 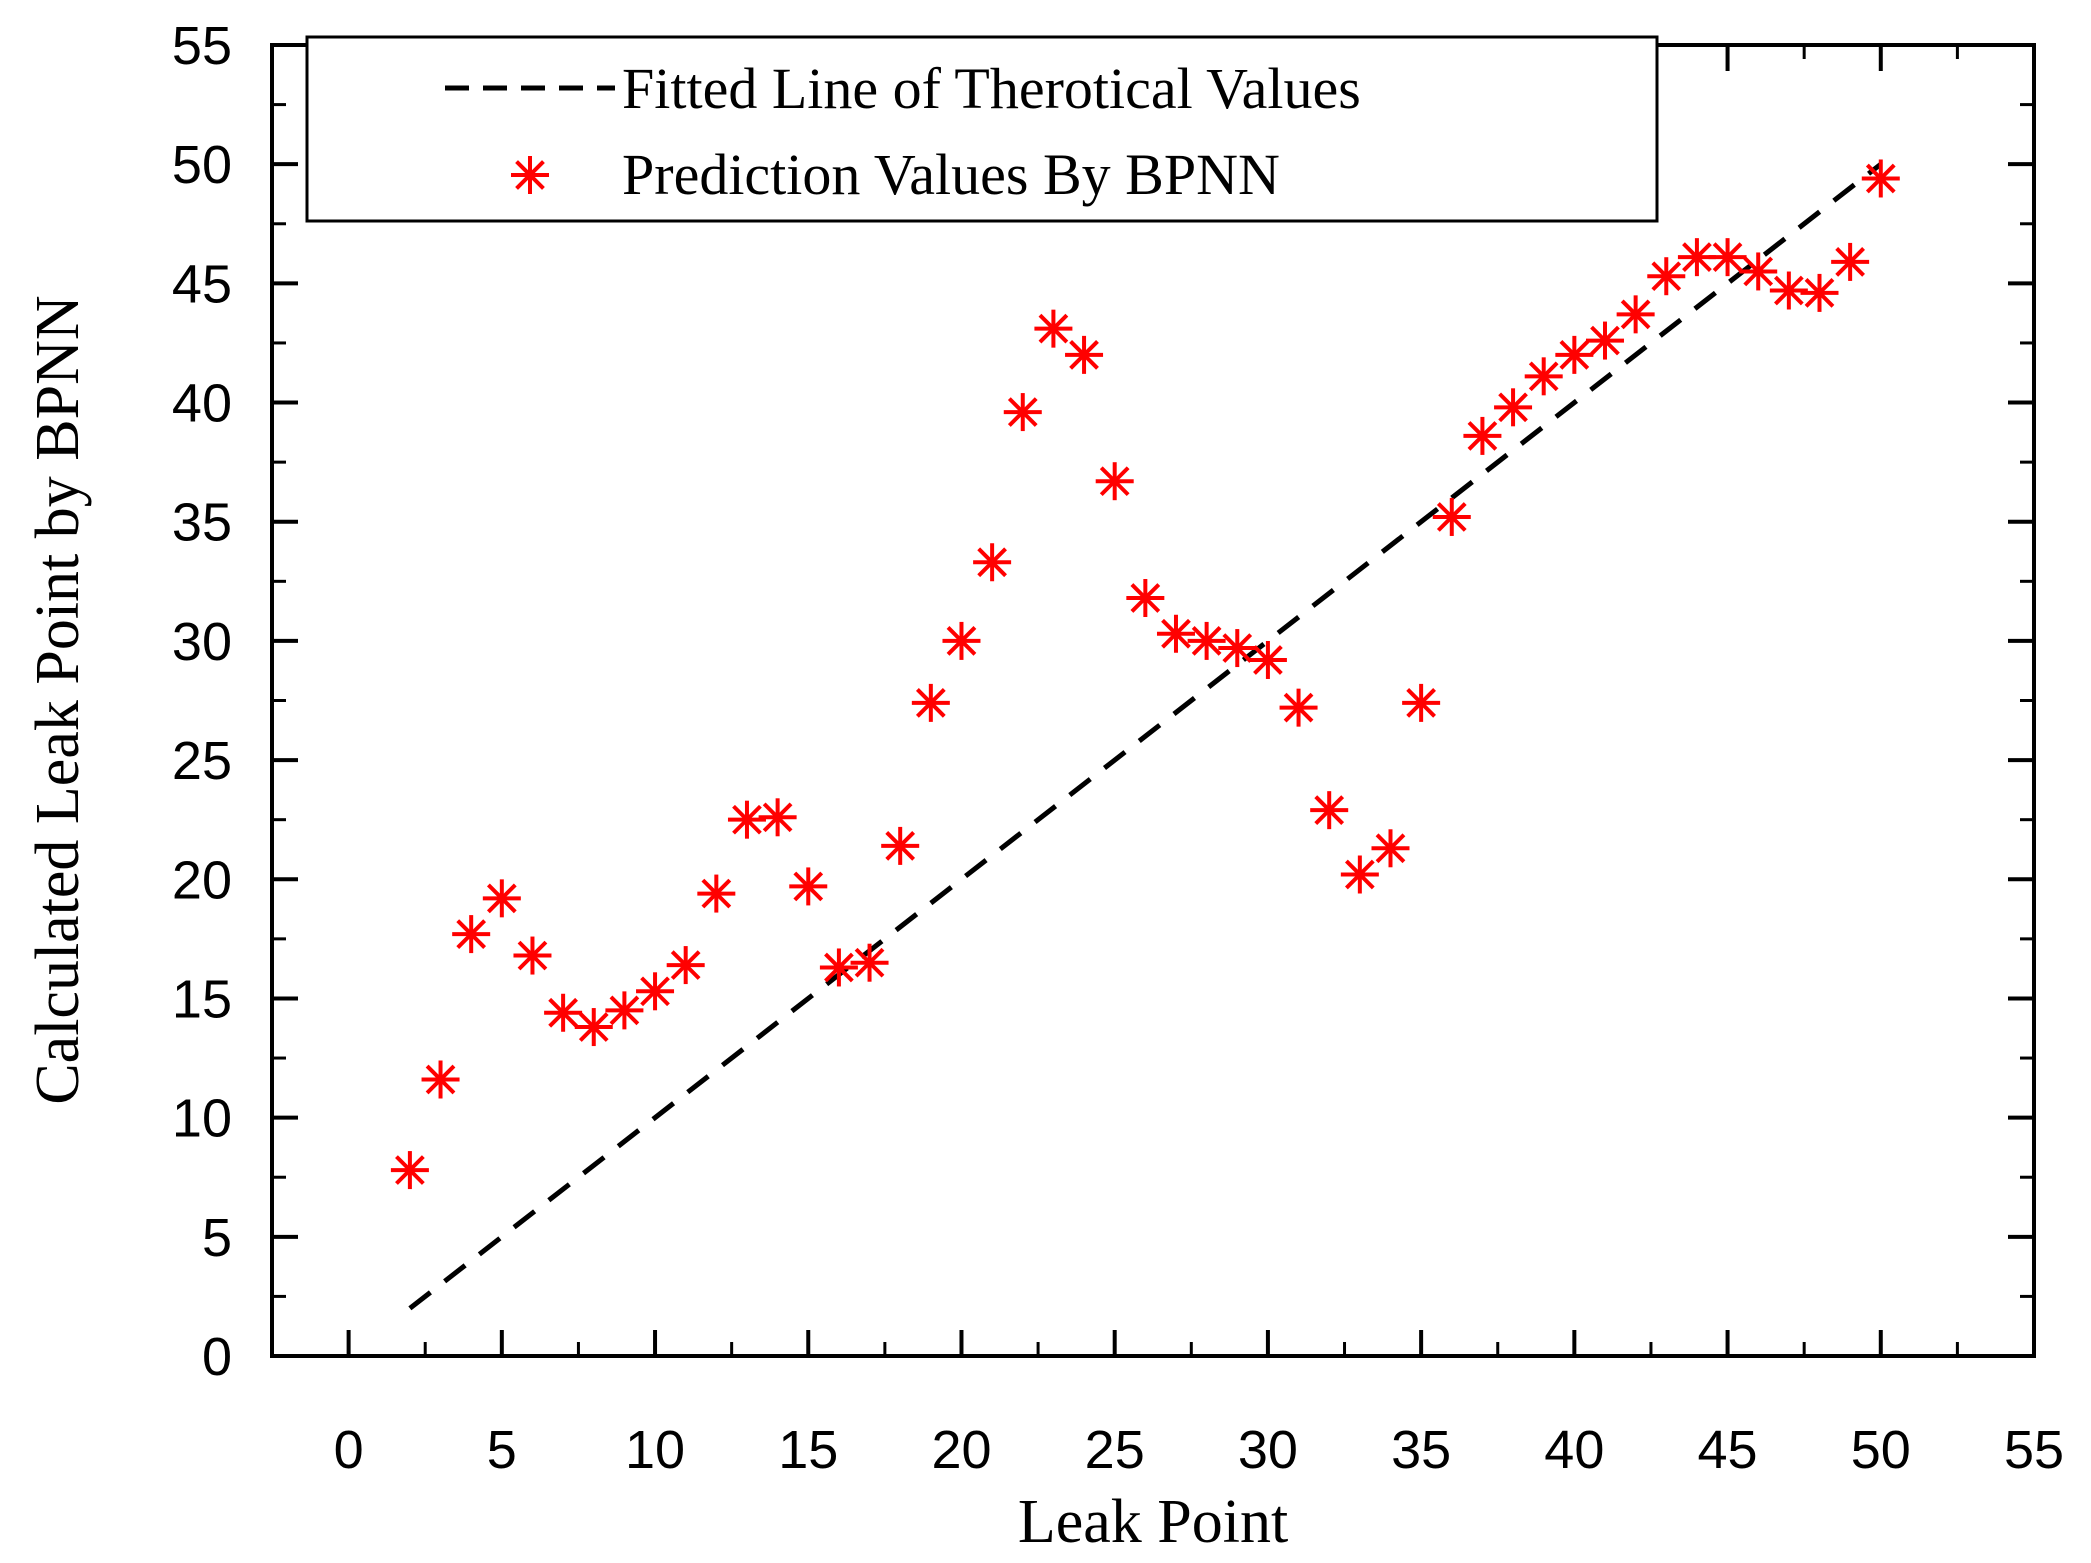 What do you see at coordinates (808, 1450) in the screenshot?
I see `x-tick-label: 15` at bounding box center [808, 1450].